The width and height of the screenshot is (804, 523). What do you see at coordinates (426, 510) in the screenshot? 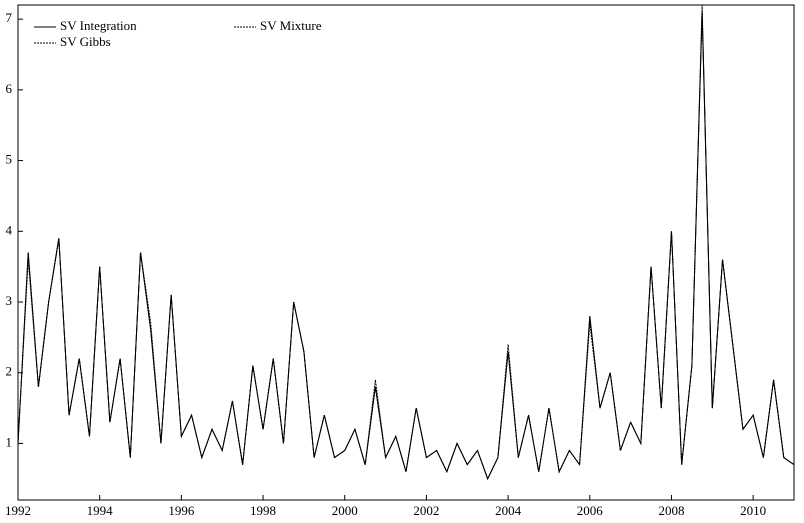
I see `x-tick-label: 2002` at bounding box center [426, 510].